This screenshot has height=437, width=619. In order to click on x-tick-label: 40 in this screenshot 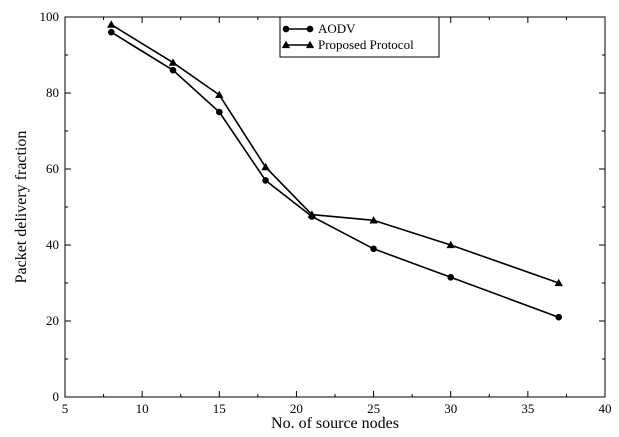, I will do `click(605, 408)`.